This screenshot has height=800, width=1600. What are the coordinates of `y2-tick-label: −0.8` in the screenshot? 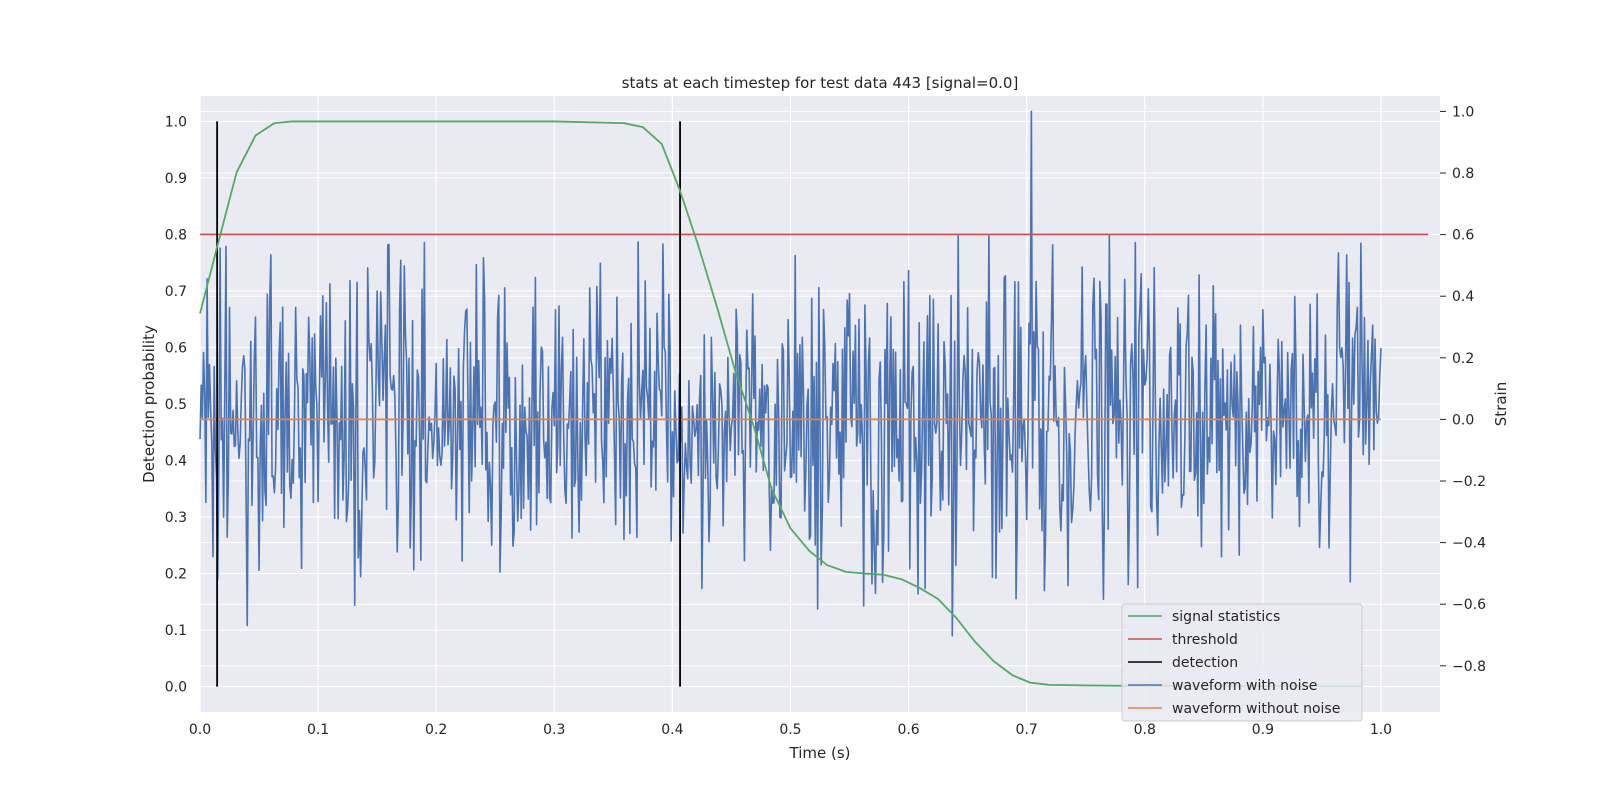 It's located at (1469, 667).